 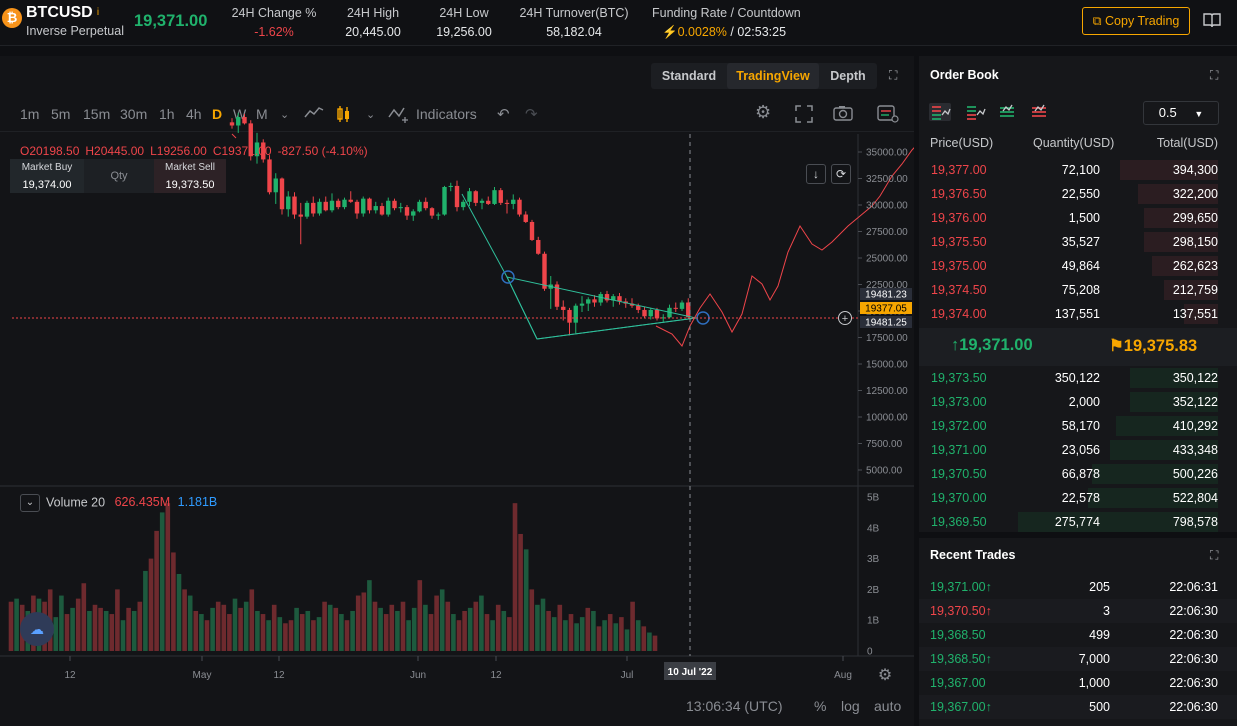 I want to click on timeframe-1h: 1h, so click(x=167, y=114).